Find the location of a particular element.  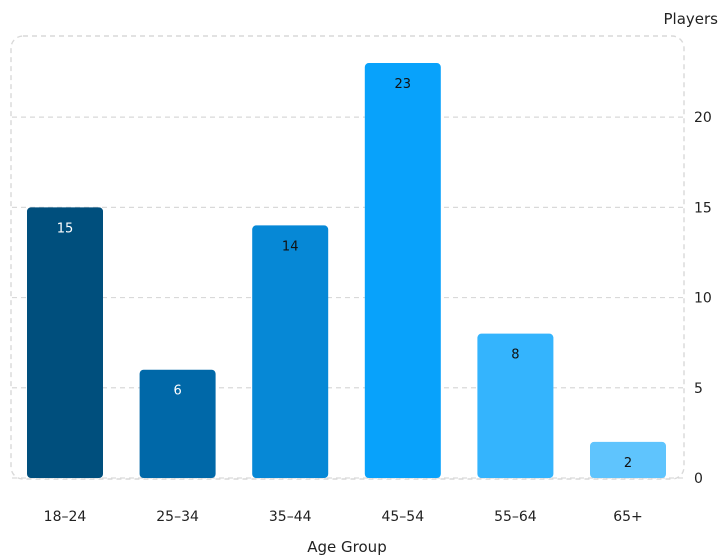

bar-25–34 is located at coordinates (177, 423).